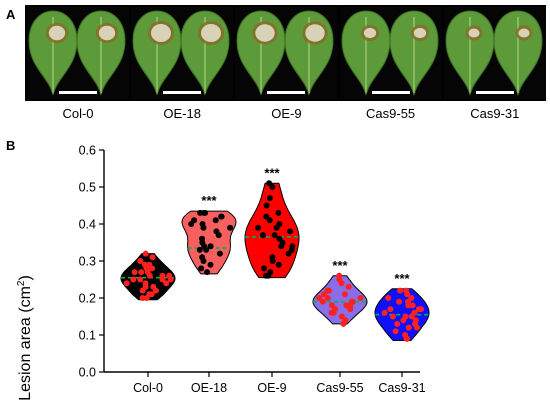 The width and height of the screenshot is (550, 402). What do you see at coordinates (25, 338) in the screenshot?
I see `y-axis-title: Lesion area (cm2)` at bounding box center [25, 338].